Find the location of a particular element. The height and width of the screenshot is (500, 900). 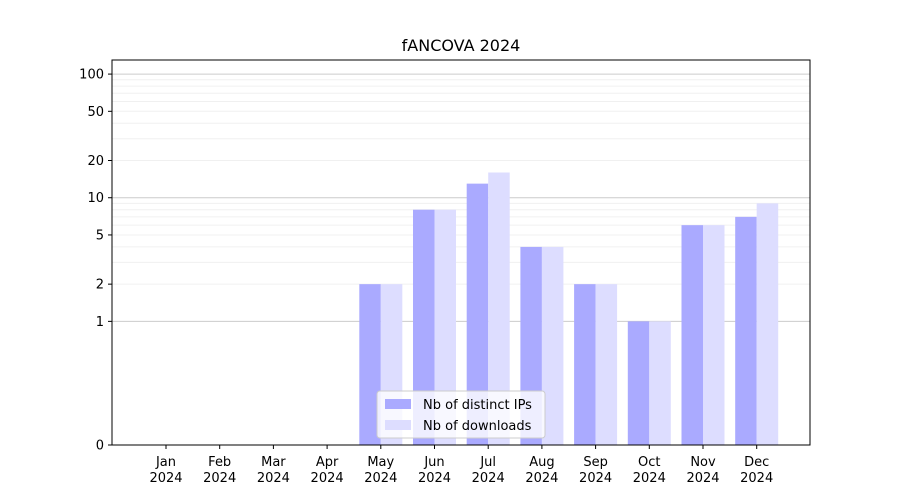

y-tick-label: 100 is located at coordinates (91, 75).